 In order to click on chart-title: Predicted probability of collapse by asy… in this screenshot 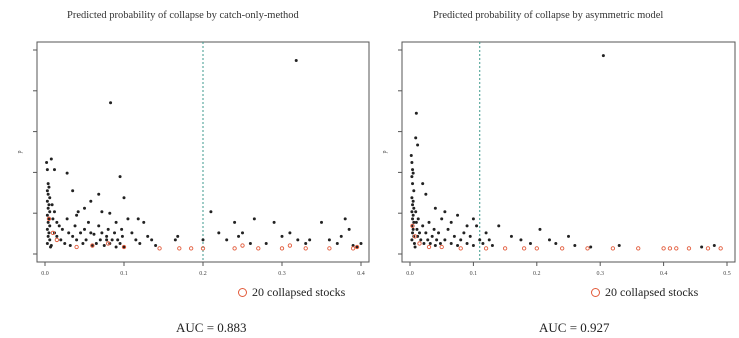, I will do `click(548, 15)`.